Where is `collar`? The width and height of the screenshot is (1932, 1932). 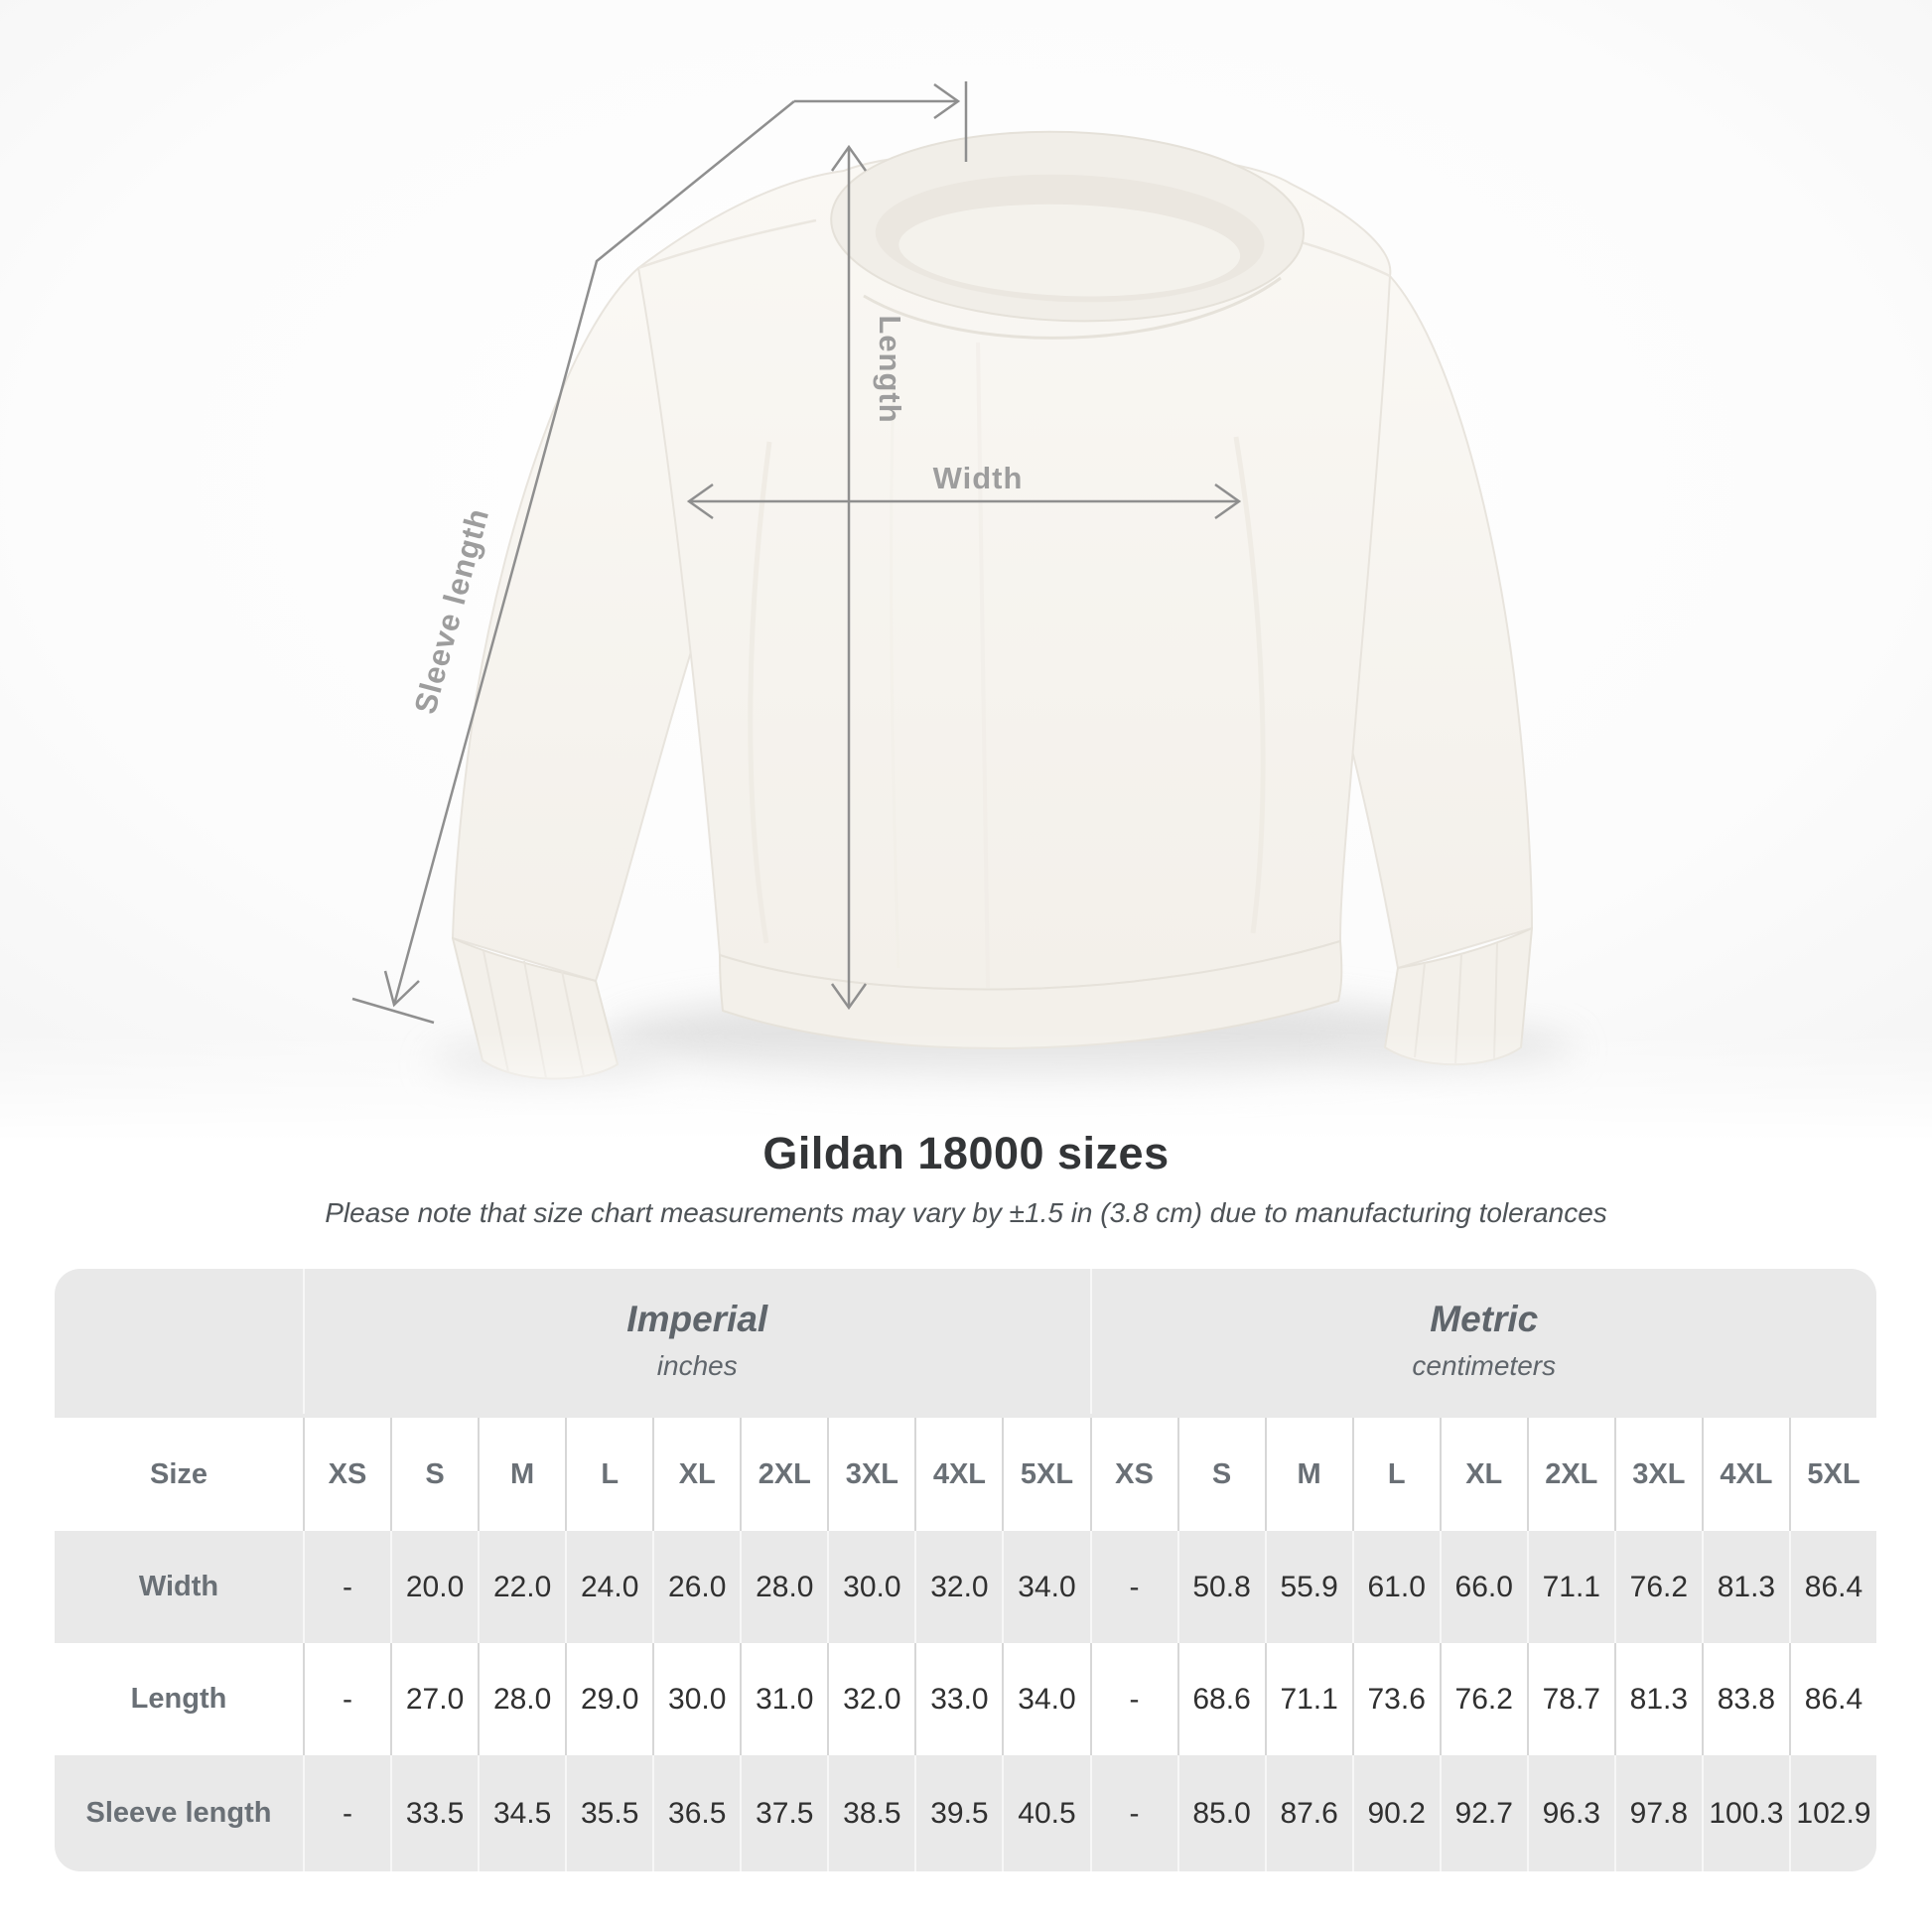
collar is located at coordinates (1067, 227).